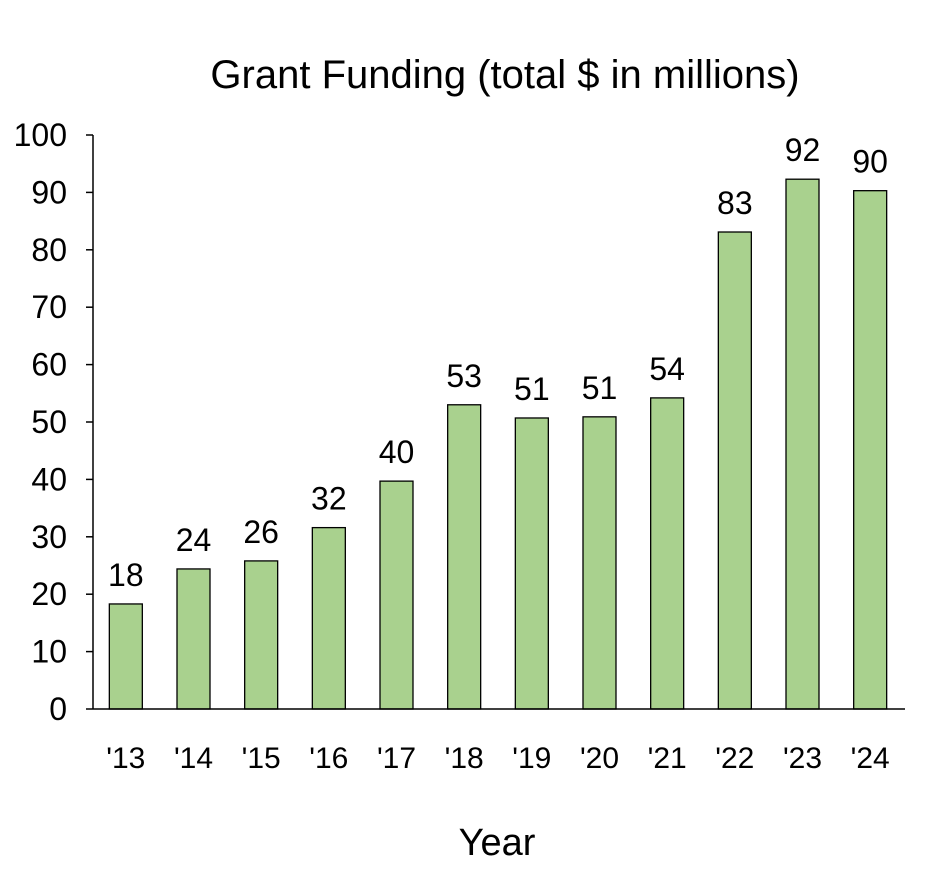 This screenshot has height=889, width=933. Describe the element at coordinates (397, 452) in the screenshot. I see `data-label: 40` at that location.